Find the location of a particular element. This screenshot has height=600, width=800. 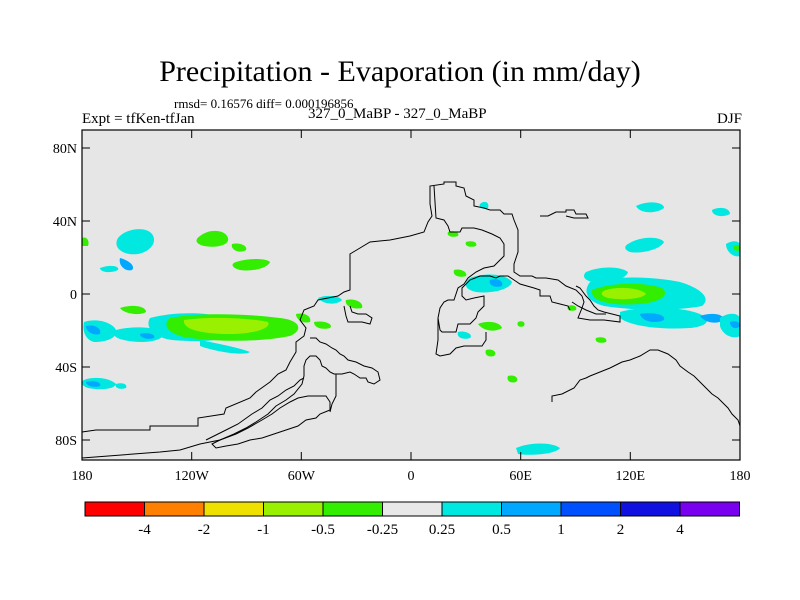

colorbar-label: 1 is located at coordinates (561, 530).